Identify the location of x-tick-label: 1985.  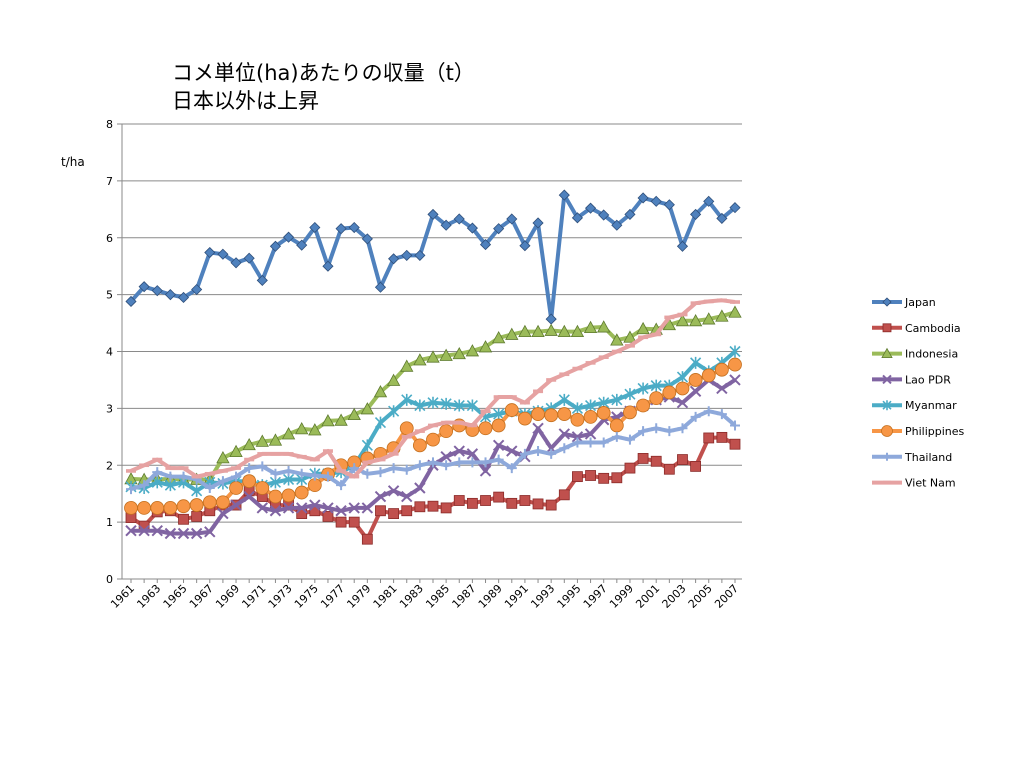
(437, 596).